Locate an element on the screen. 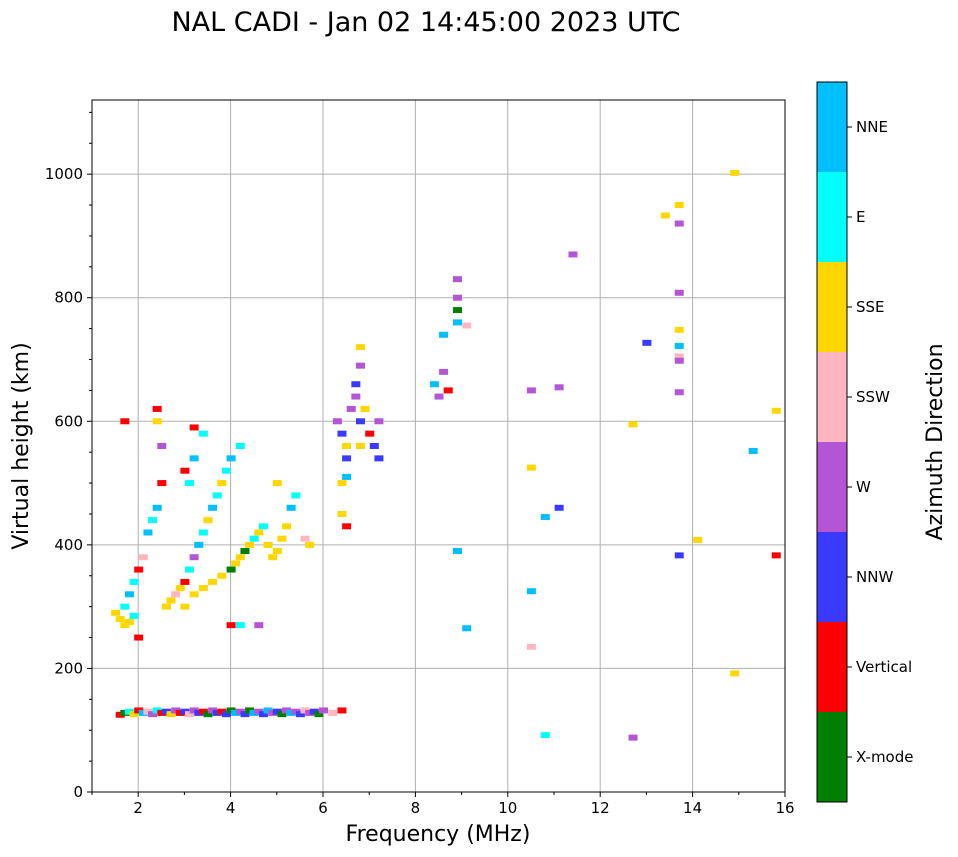 This screenshot has height=857, width=958. x-tick-label: 4 is located at coordinates (231, 808).